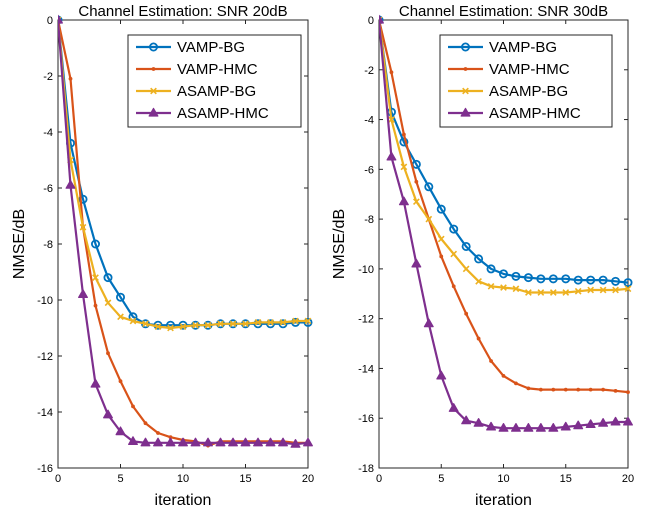  I want to click on legend-label: ASAMP-HMC, so click(223, 113).